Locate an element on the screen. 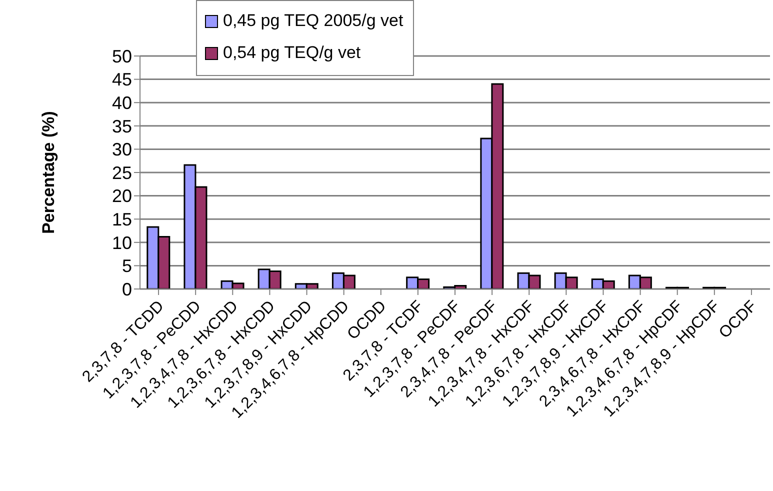 The image size is (773, 491). y-tick-label: 25 is located at coordinates (122, 172).